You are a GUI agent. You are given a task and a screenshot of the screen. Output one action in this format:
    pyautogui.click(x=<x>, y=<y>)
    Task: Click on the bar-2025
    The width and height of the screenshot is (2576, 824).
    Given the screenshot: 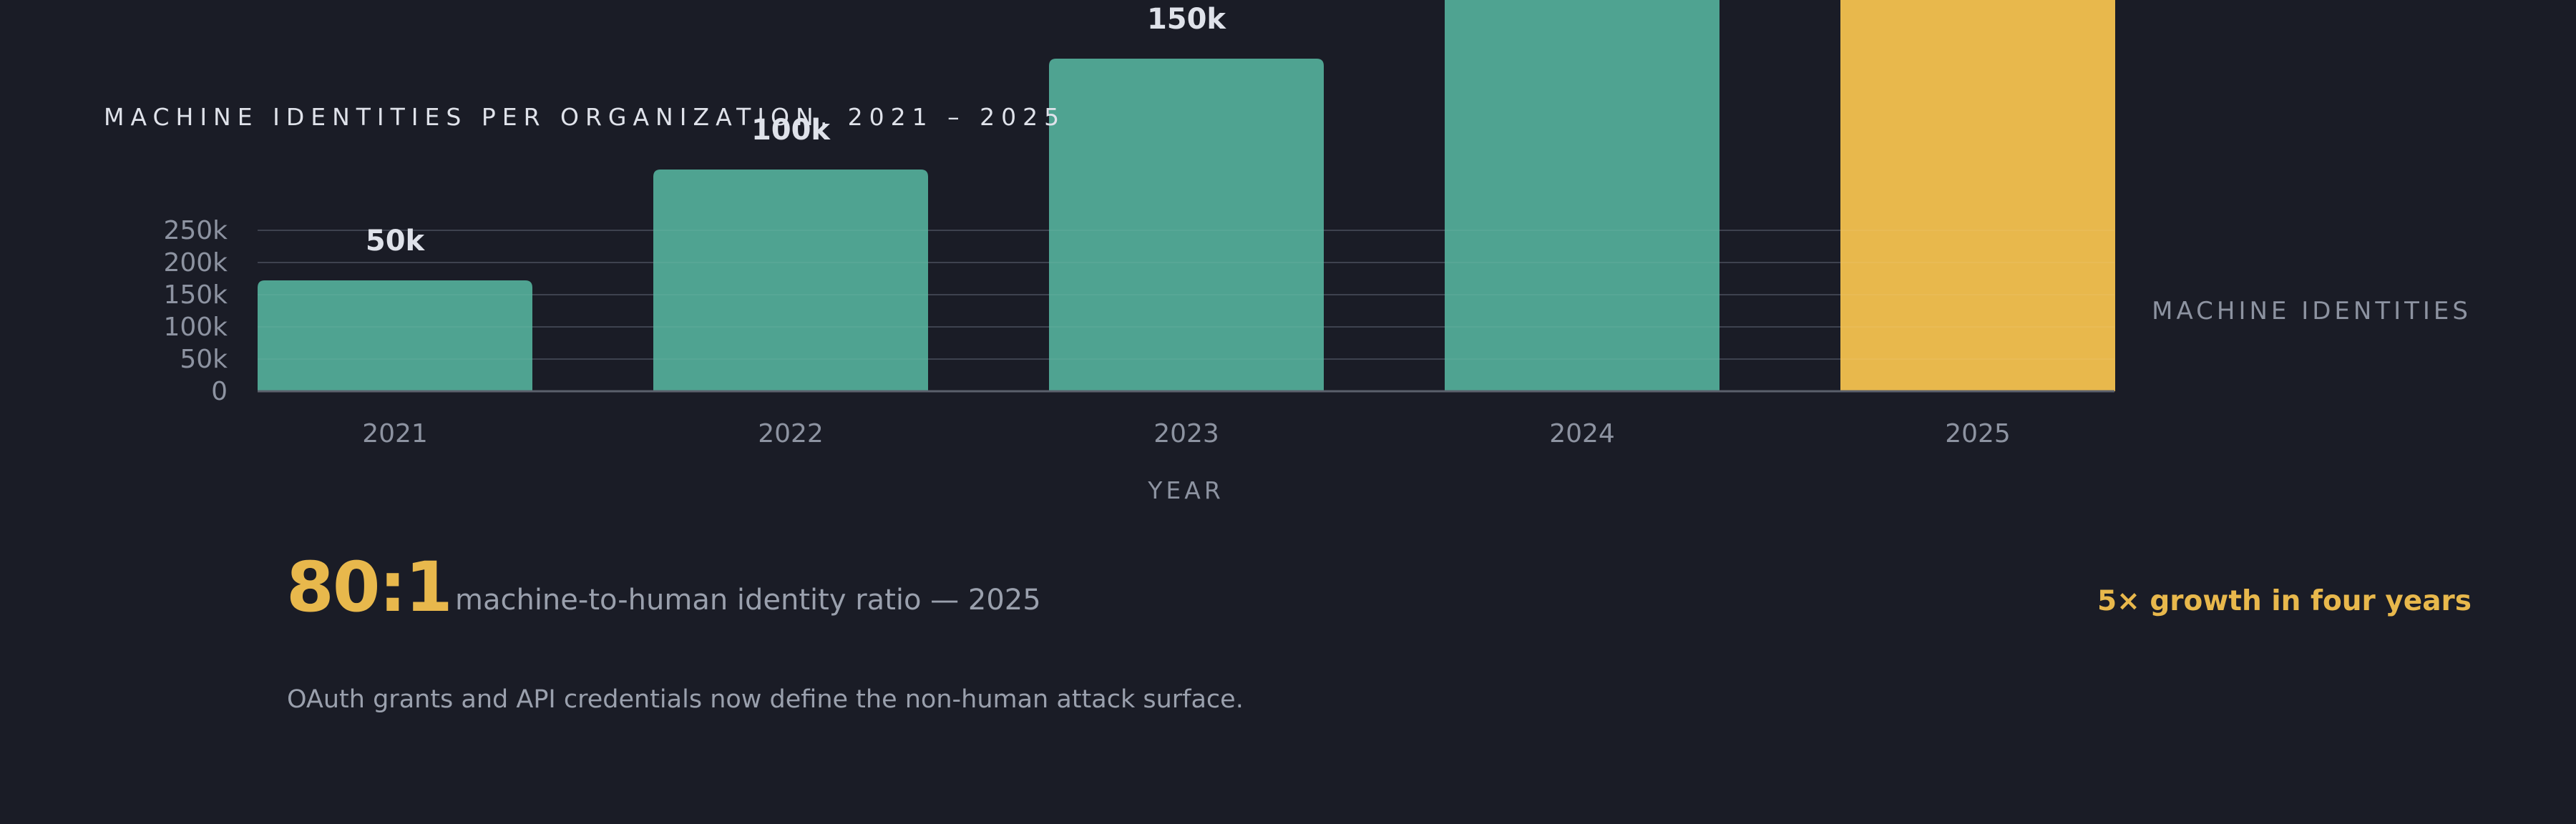 What is the action you would take?
    pyautogui.click(x=1977, y=196)
    